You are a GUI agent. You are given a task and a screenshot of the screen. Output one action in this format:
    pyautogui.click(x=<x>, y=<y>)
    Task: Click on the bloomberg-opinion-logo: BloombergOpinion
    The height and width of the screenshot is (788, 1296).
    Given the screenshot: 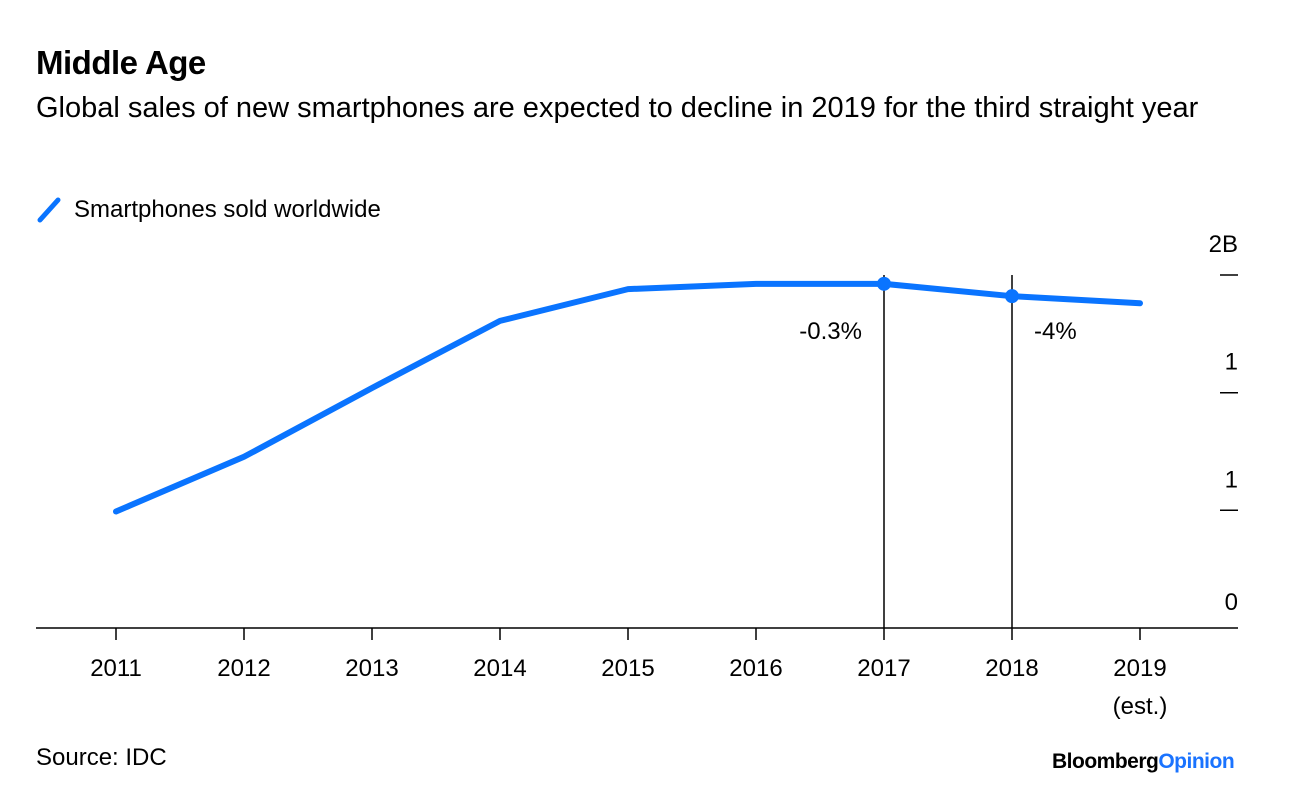 What is the action you would take?
    pyautogui.click(x=1143, y=762)
    